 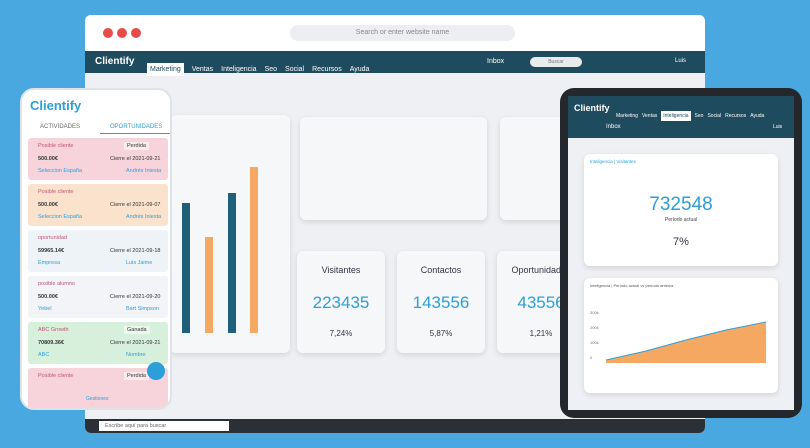 What do you see at coordinates (341, 333) in the screenshot?
I see `stat-change: 7,24%` at bounding box center [341, 333].